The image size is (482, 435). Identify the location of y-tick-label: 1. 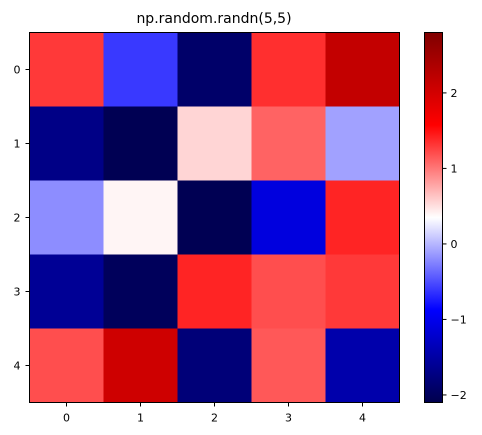
(17, 144).